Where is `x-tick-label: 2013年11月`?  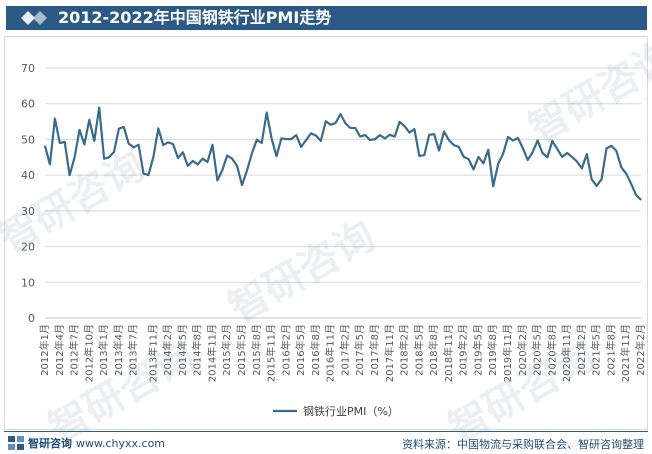
x-tick-label: 2013年11月 is located at coordinates (152, 353).